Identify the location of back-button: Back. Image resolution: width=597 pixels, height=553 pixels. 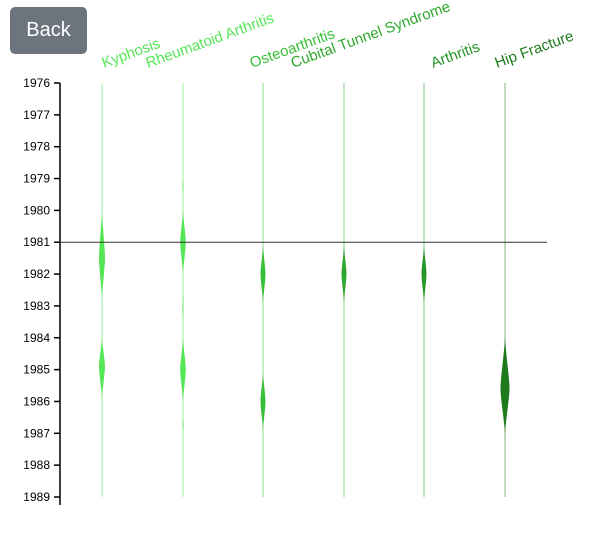
(48, 30).